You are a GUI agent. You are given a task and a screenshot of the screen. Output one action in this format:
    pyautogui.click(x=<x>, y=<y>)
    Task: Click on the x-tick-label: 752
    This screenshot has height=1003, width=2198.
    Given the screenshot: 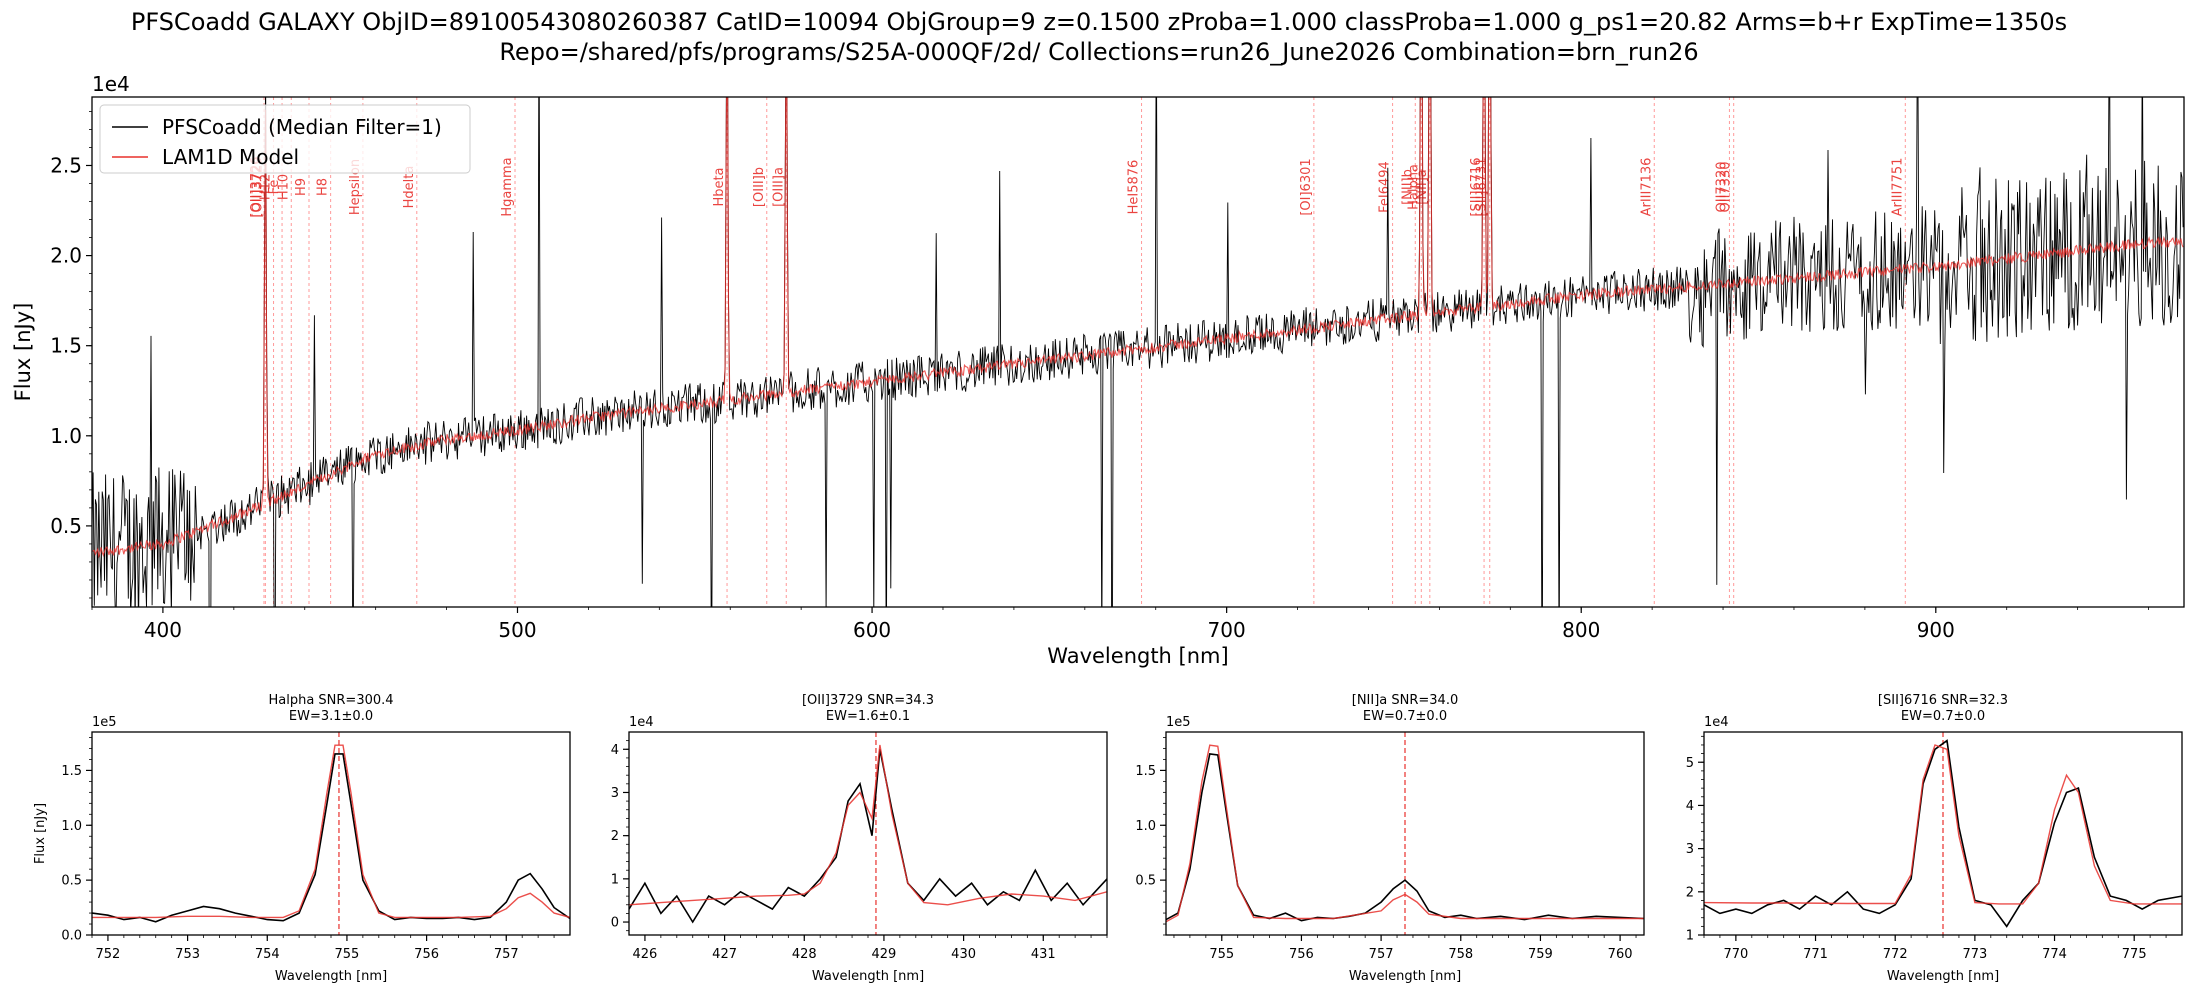 What is the action you would take?
    pyautogui.click(x=108, y=954)
    